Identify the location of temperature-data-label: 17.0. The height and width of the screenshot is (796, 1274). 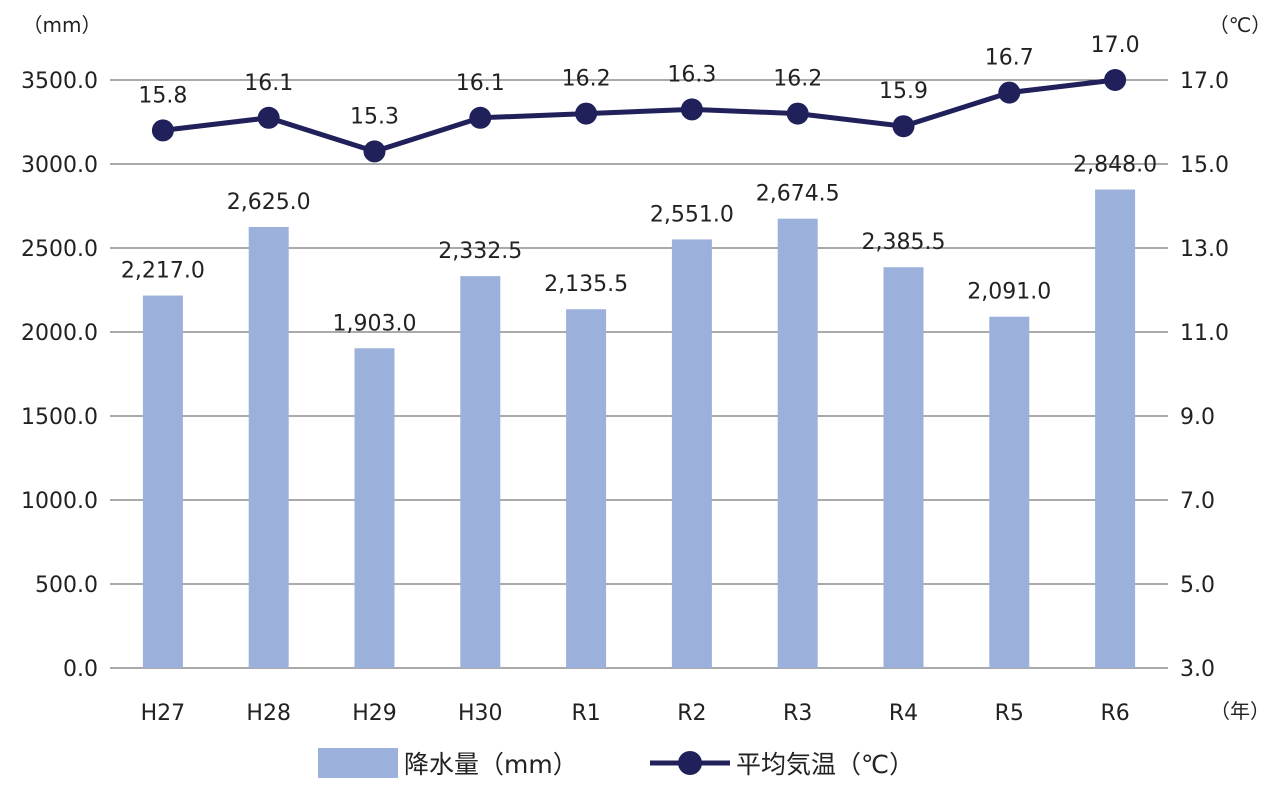
(1115, 45).